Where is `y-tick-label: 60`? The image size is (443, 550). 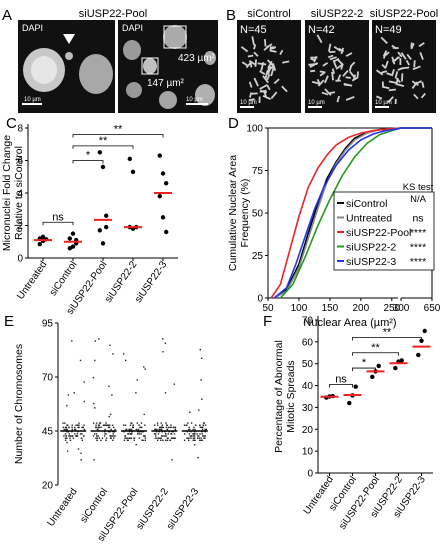 y-tick-label: 60 is located at coordinates (308, 342).